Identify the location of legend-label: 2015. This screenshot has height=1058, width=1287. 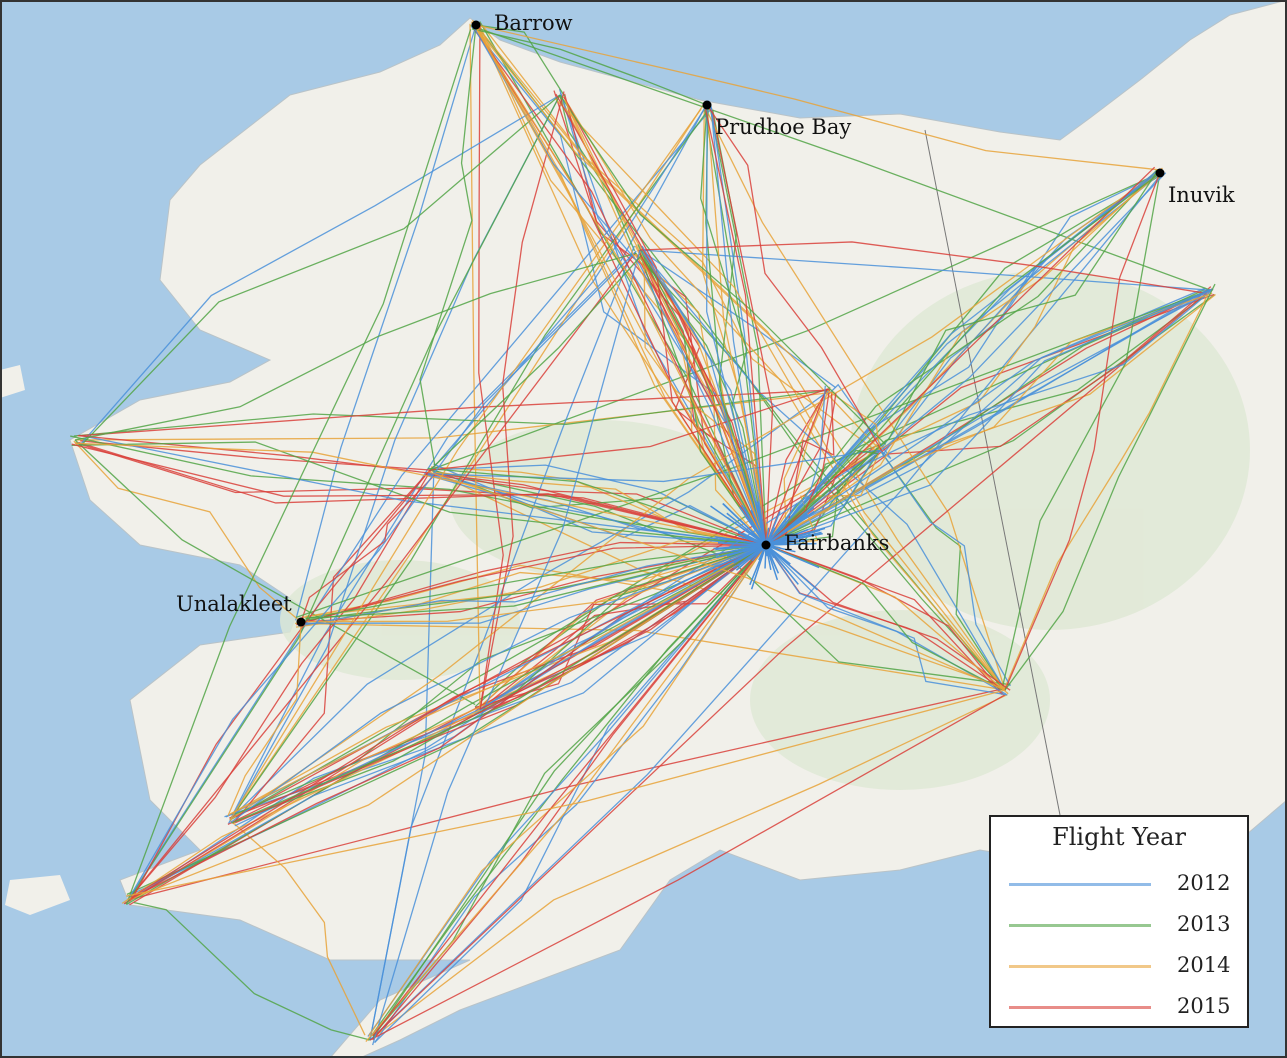
(1204, 1006).